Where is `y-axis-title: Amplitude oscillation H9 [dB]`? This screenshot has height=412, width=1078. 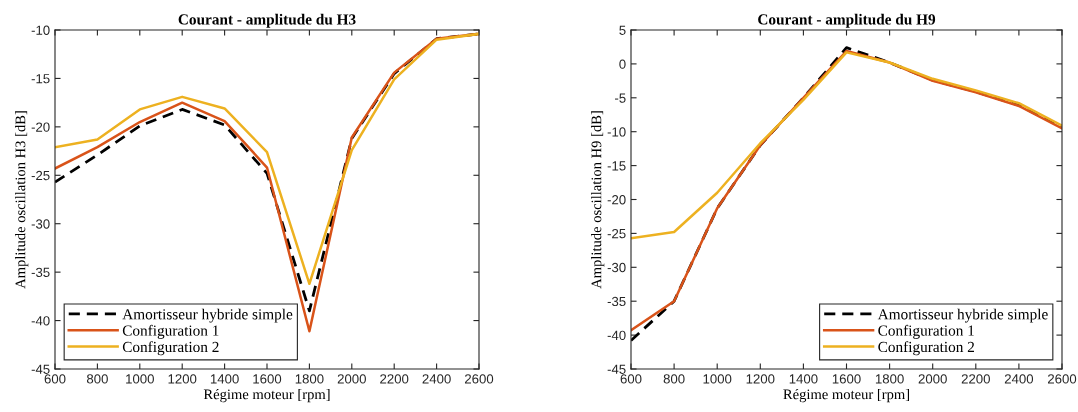 y-axis-title: Amplitude oscillation H9 [dB] is located at coordinates (598, 200).